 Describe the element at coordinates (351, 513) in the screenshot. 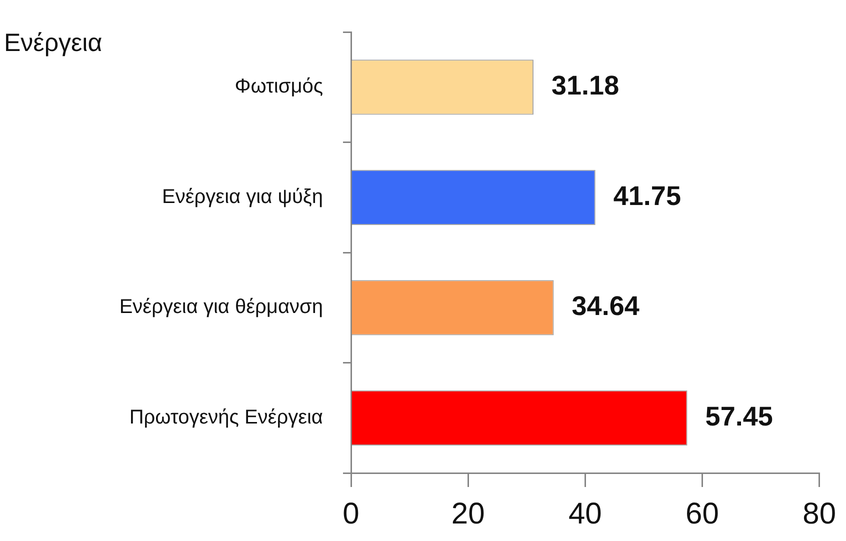

I see `x-tick-label: 0` at that location.